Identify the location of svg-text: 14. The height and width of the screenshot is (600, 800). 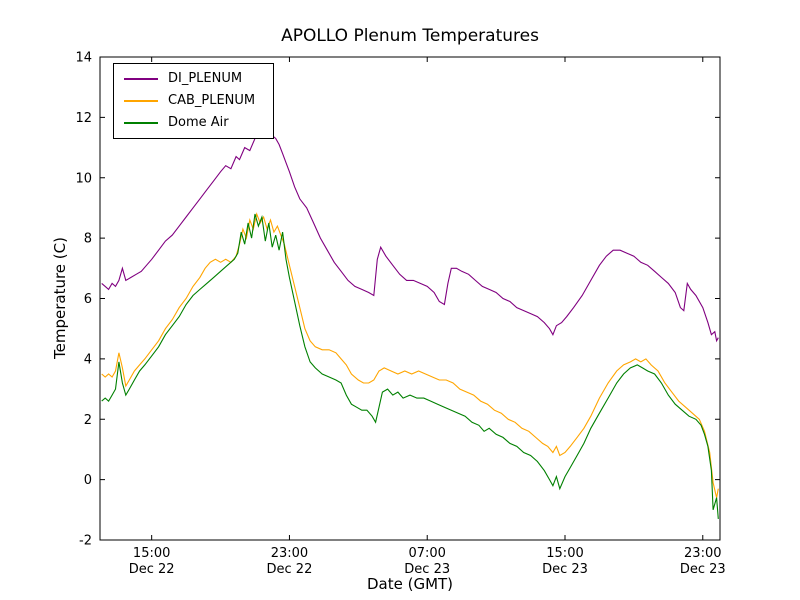
(83, 58).